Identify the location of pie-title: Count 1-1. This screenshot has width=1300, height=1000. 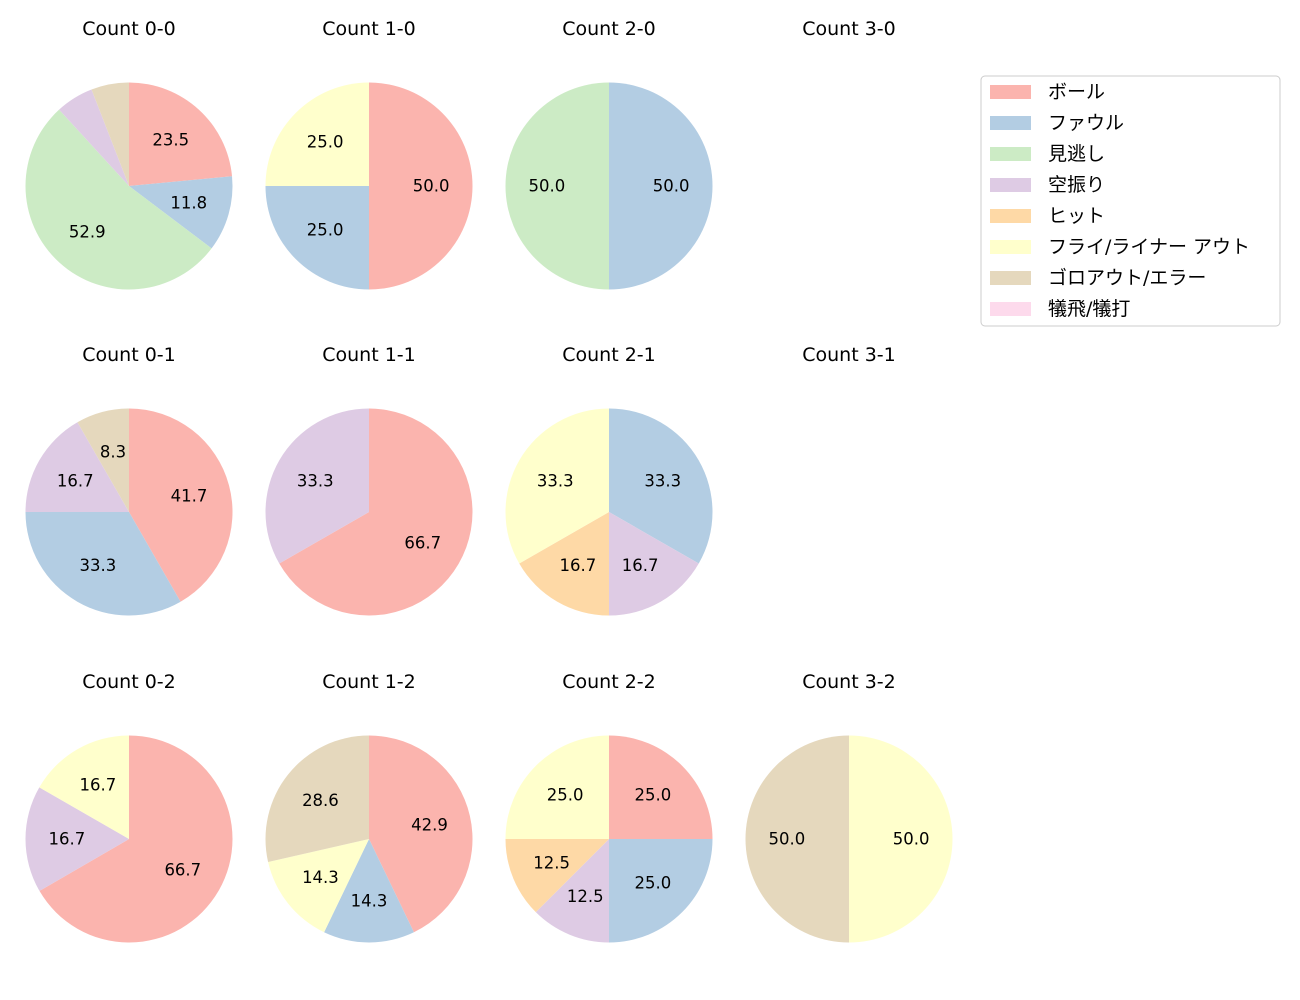
(369, 355).